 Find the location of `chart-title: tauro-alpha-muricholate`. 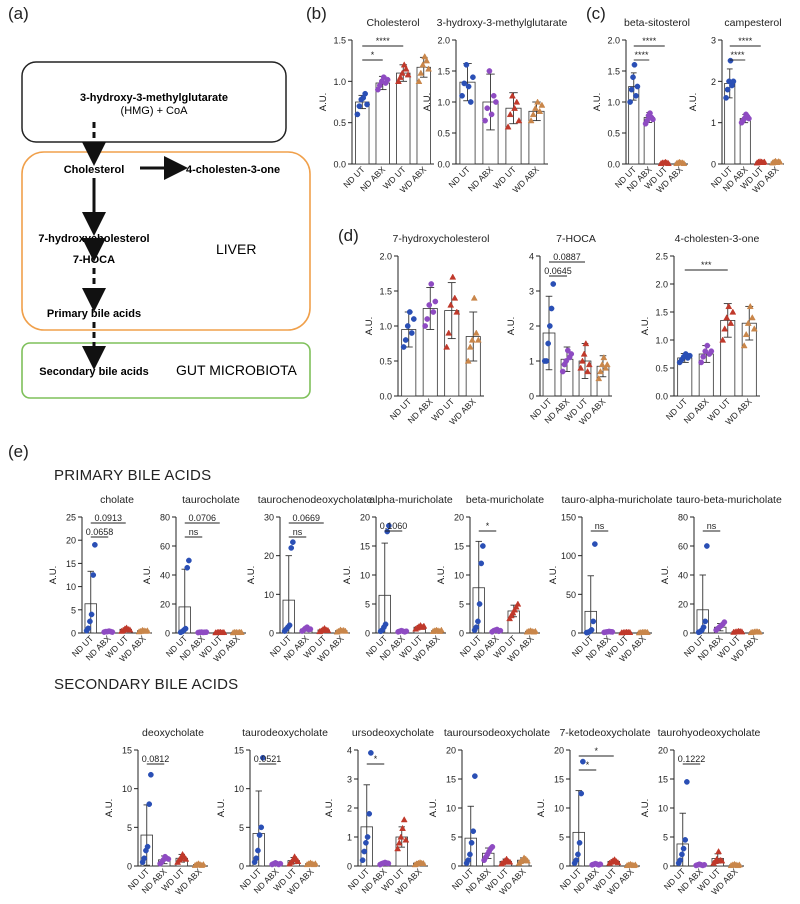

chart-title: tauro-alpha-muricholate is located at coordinates (617, 500).